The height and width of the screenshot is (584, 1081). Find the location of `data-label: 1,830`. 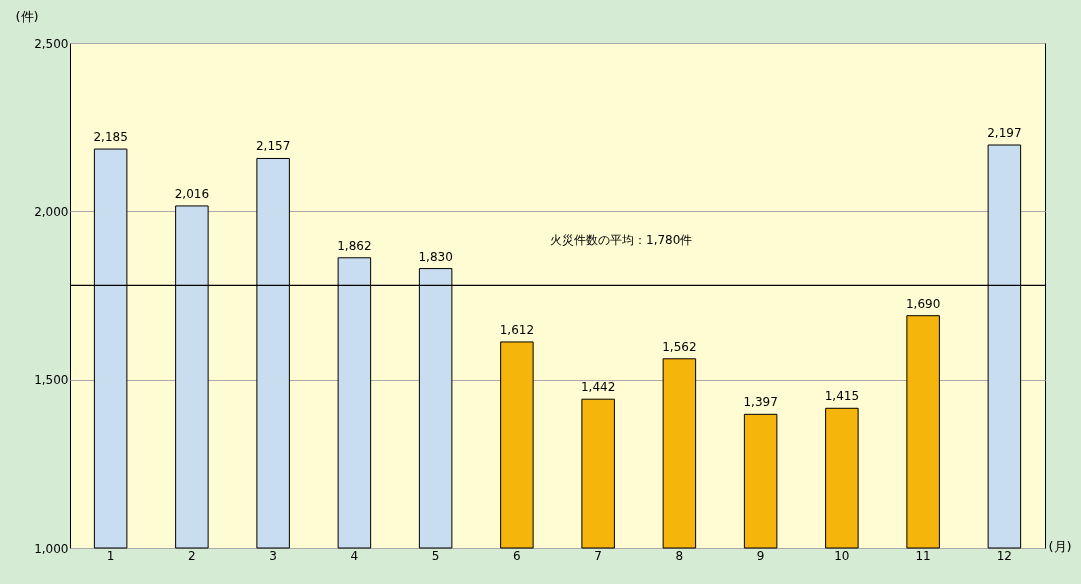

data-label: 1,830 is located at coordinates (435, 256).